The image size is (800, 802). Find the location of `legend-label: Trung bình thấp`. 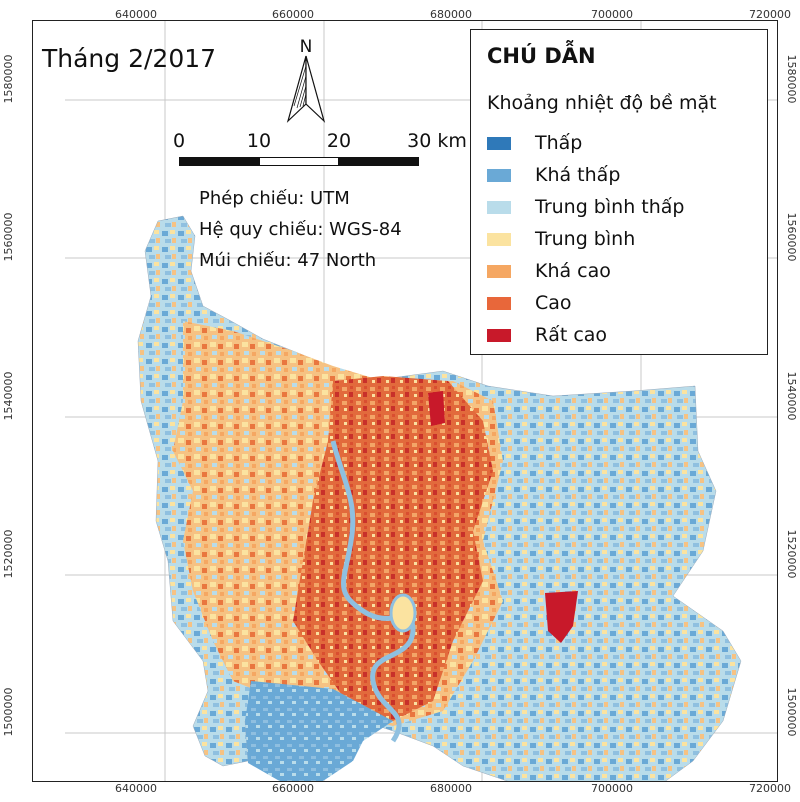

legend-label: Trung bình thấp is located at coordinates (610, 207).